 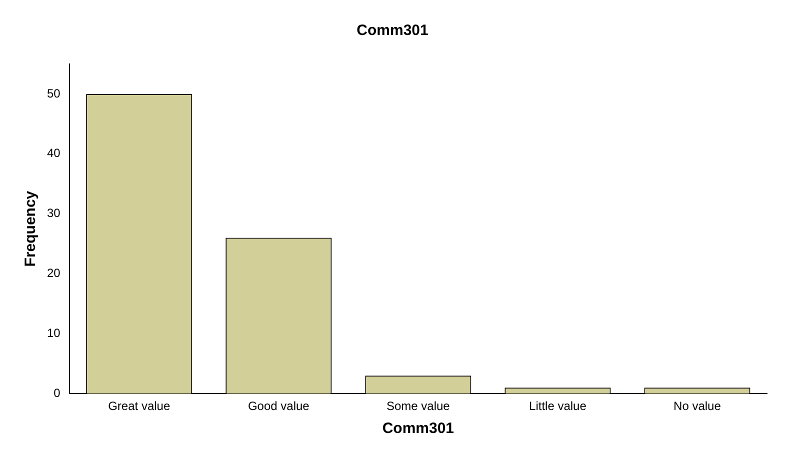 What do you see at coordinates (31, 228) in the screenshot?
I see `y-axis-title: Frequency` at bounding box center [31, 228].